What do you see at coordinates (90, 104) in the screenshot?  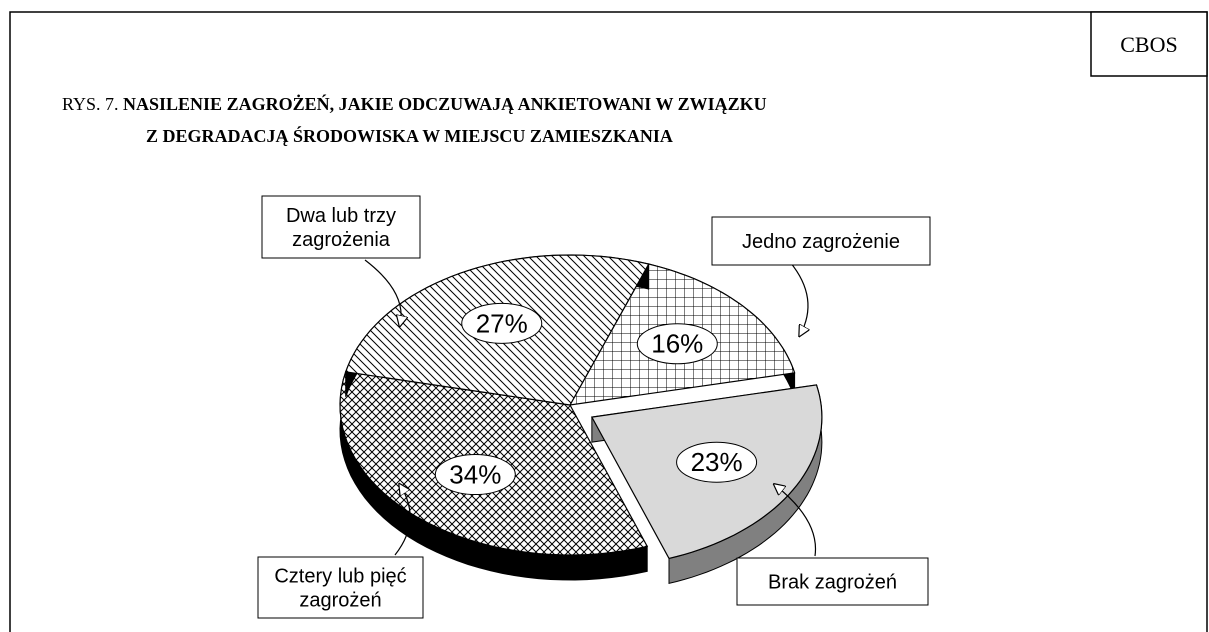 I see `figure-label: RYS. 7.` at bounding box center [90, 104].